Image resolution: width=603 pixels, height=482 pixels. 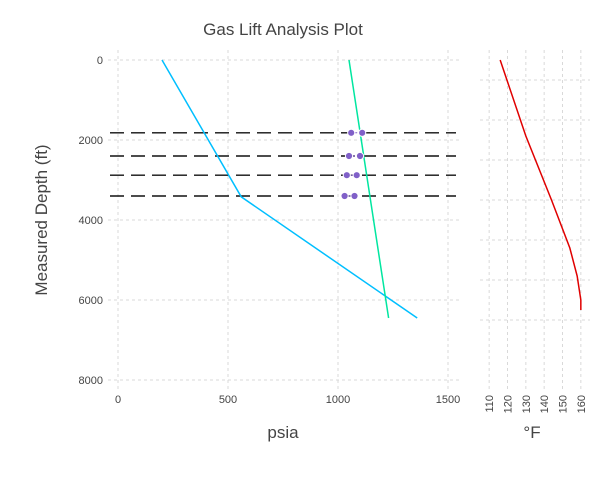 I want to click on x-tick-label: 0, so click(x=118, y=400).